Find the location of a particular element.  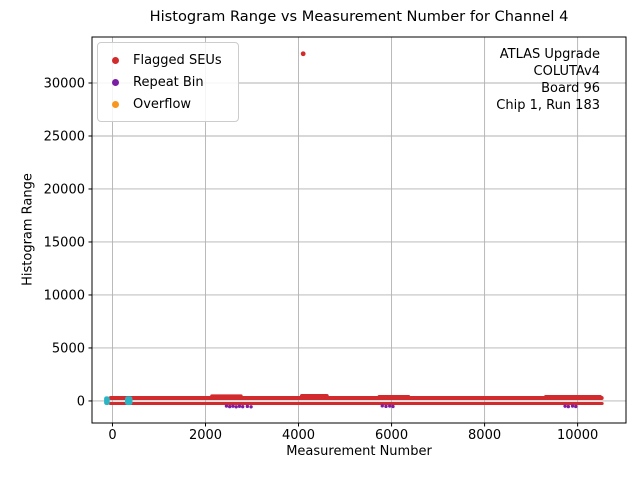

y-tick-label: 15000 is located at coordinates (64, 242).